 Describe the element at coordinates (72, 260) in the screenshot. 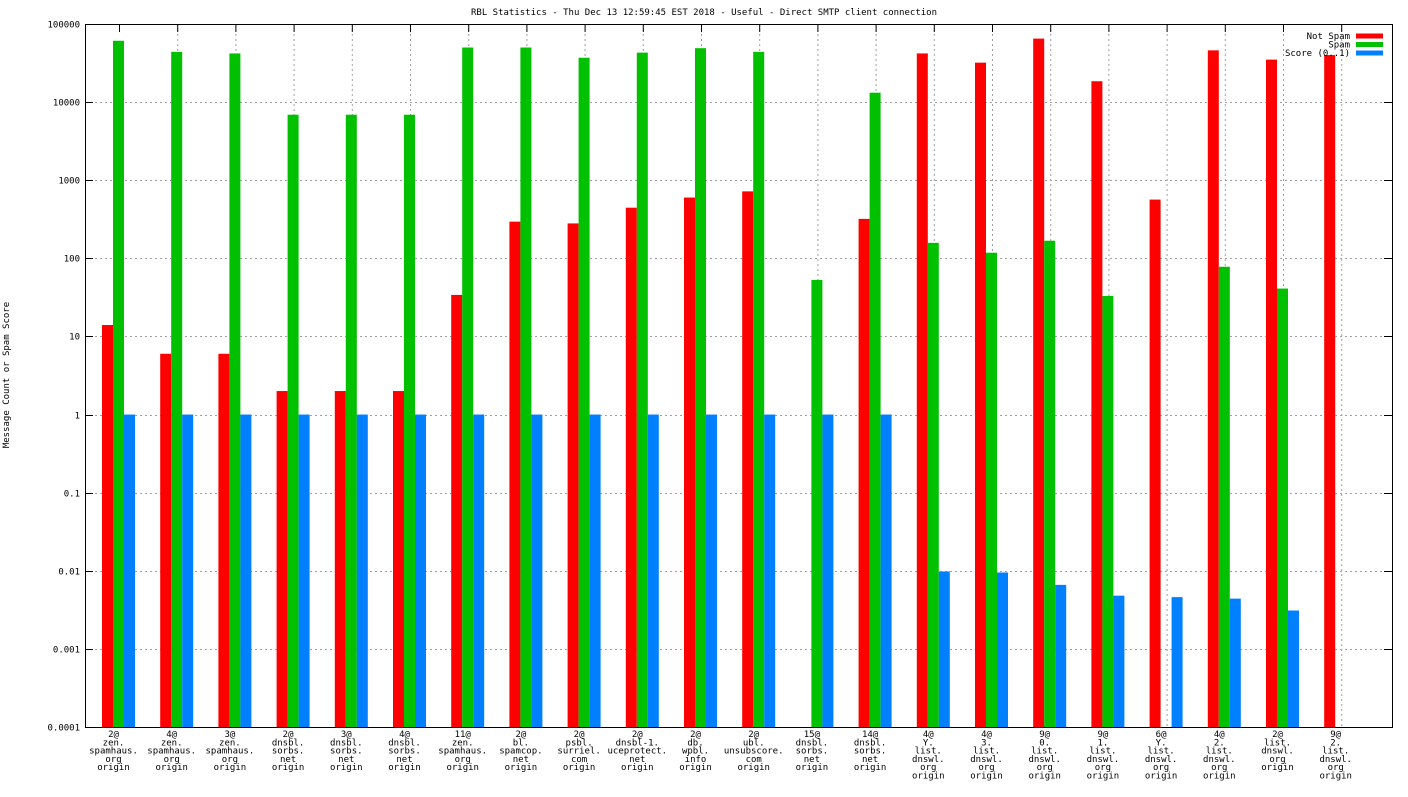

I see `y-tick-label: 100` at that location.